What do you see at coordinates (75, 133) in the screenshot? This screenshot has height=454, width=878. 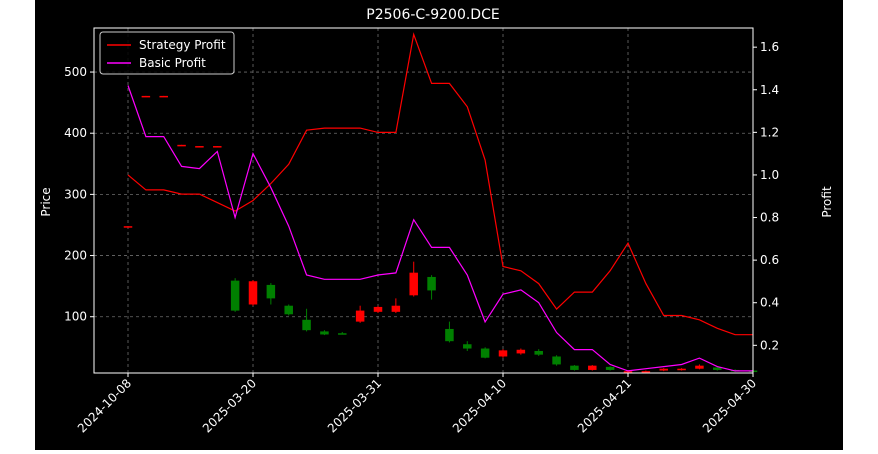 I see `y-tick-label-left: 400` at bounding box center [75, 133].